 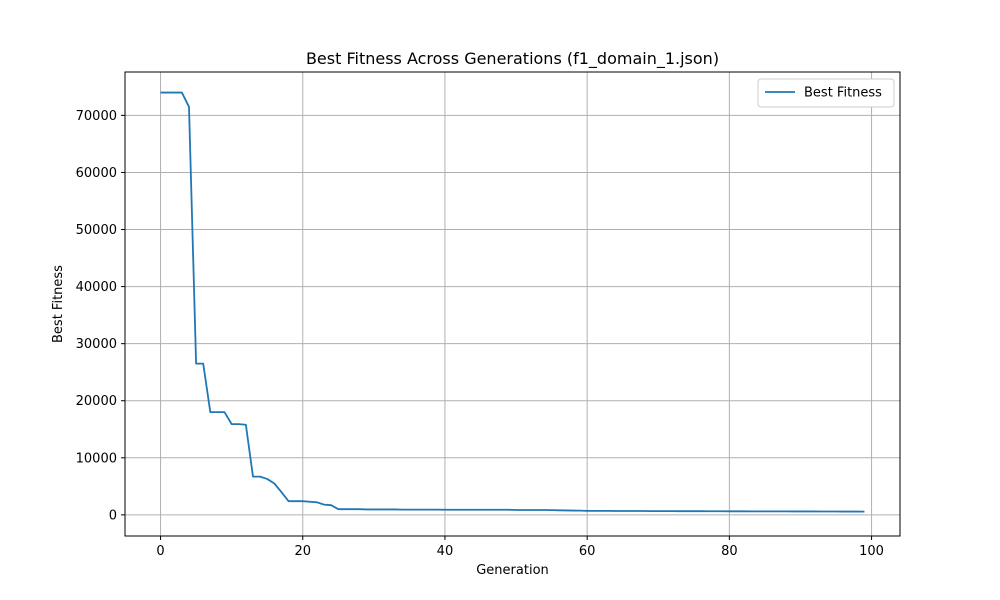 I want to click on x-tick-label: 20, so click(x=302, y=551).